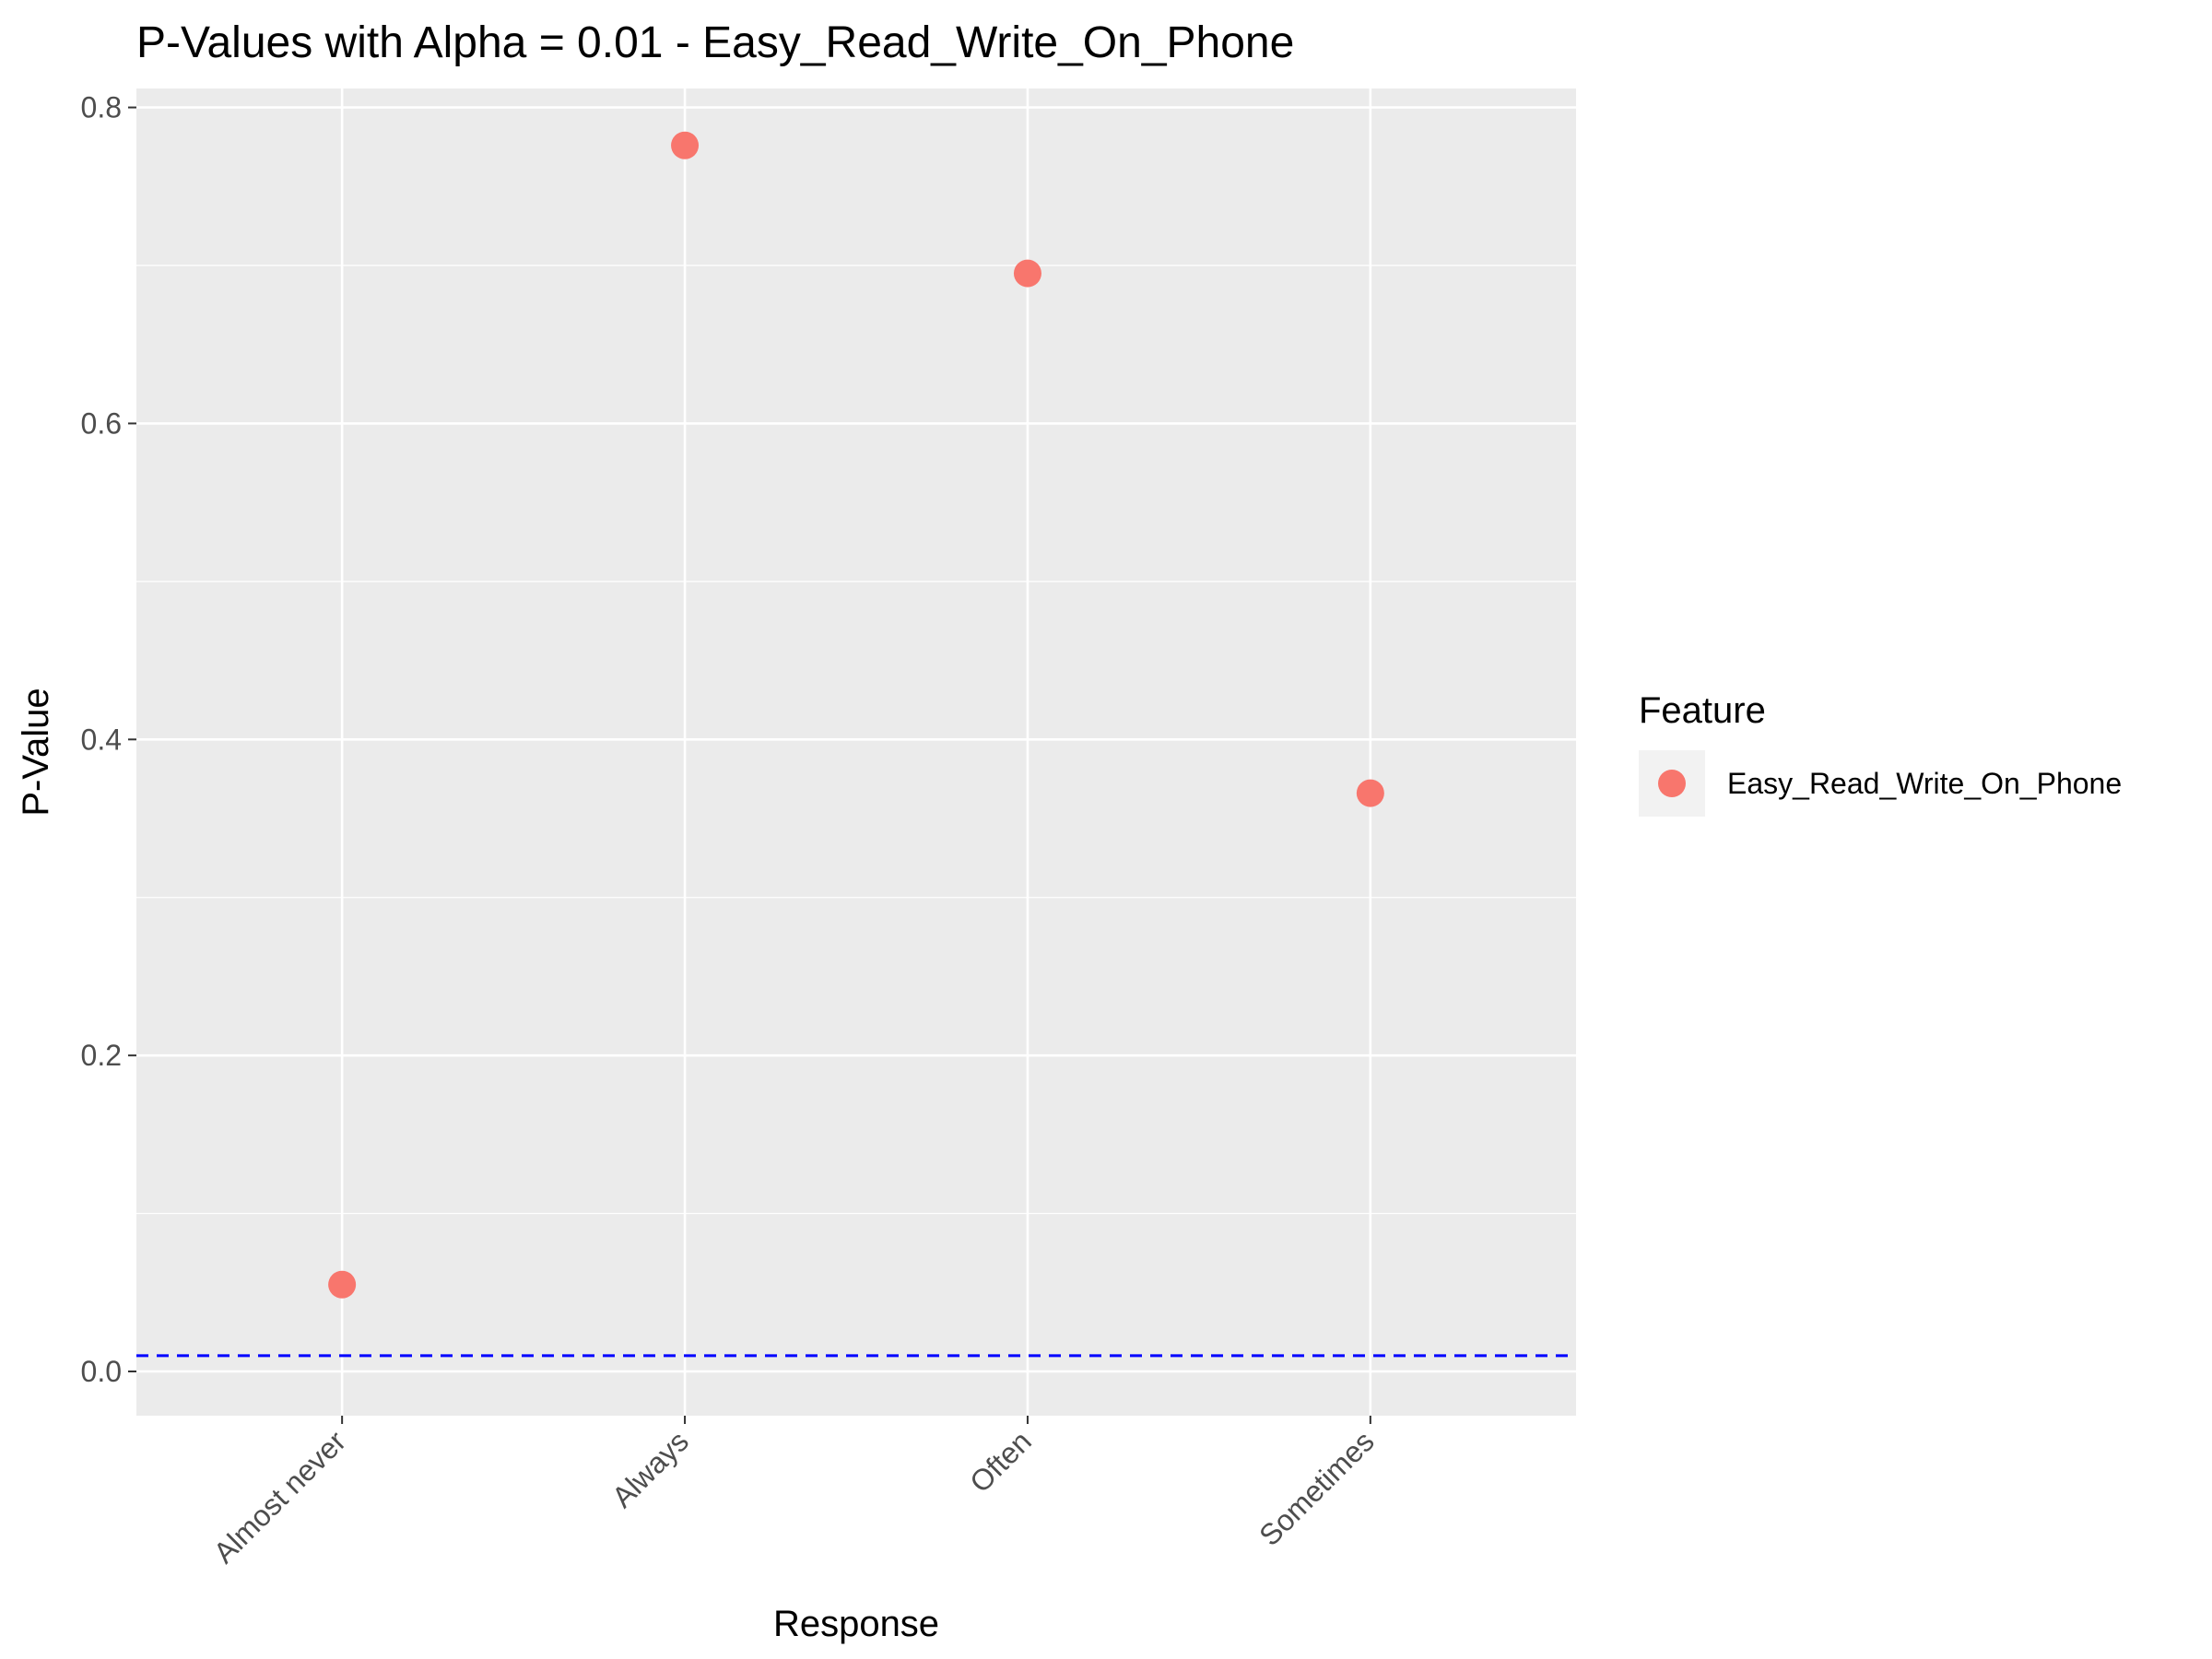 The image size is (2212, 1659). Describe the element at coordinates (101, 1371) in the screenshot. I see `y-tick-label: 0.0` at that location.